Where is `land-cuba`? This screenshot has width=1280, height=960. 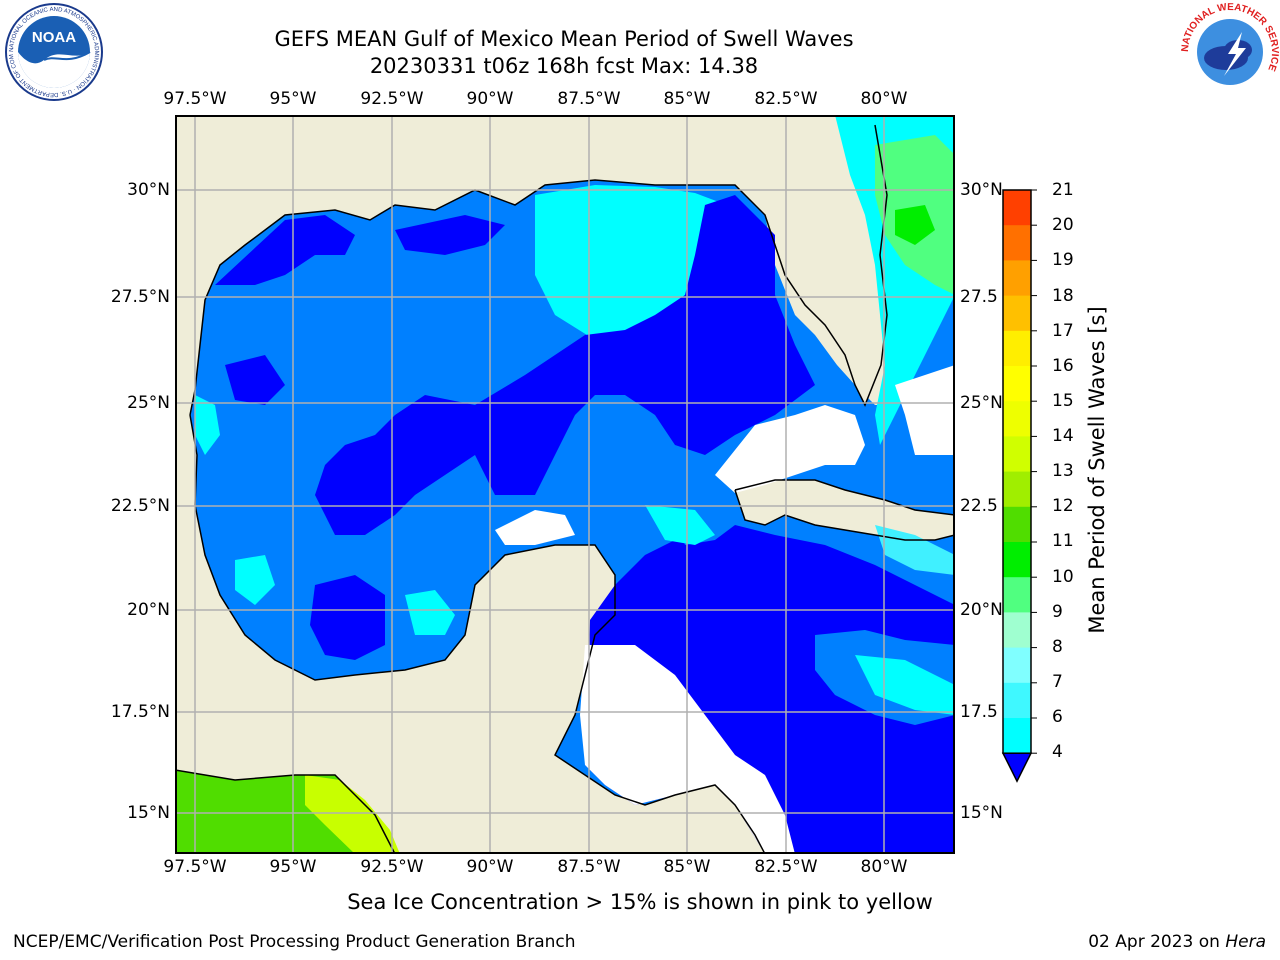
land-cuba is located at coordinates (845, 510).